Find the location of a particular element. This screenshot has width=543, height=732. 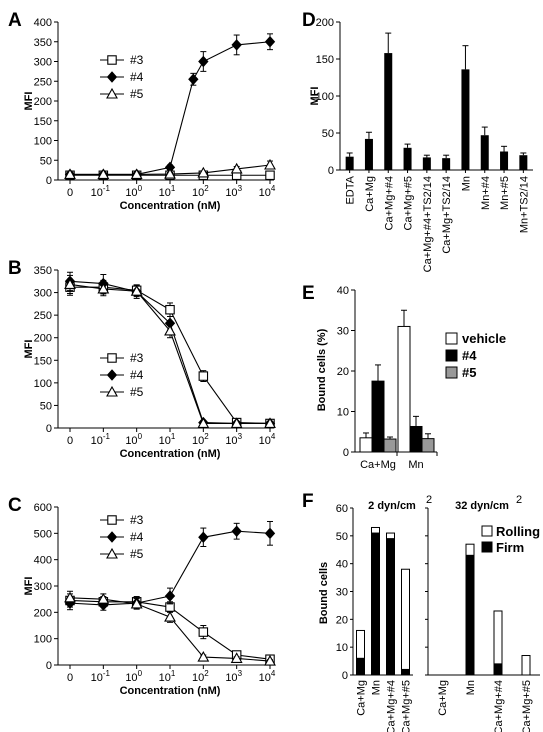

y-tick-label: 20 is located at coordinates (343, 372).